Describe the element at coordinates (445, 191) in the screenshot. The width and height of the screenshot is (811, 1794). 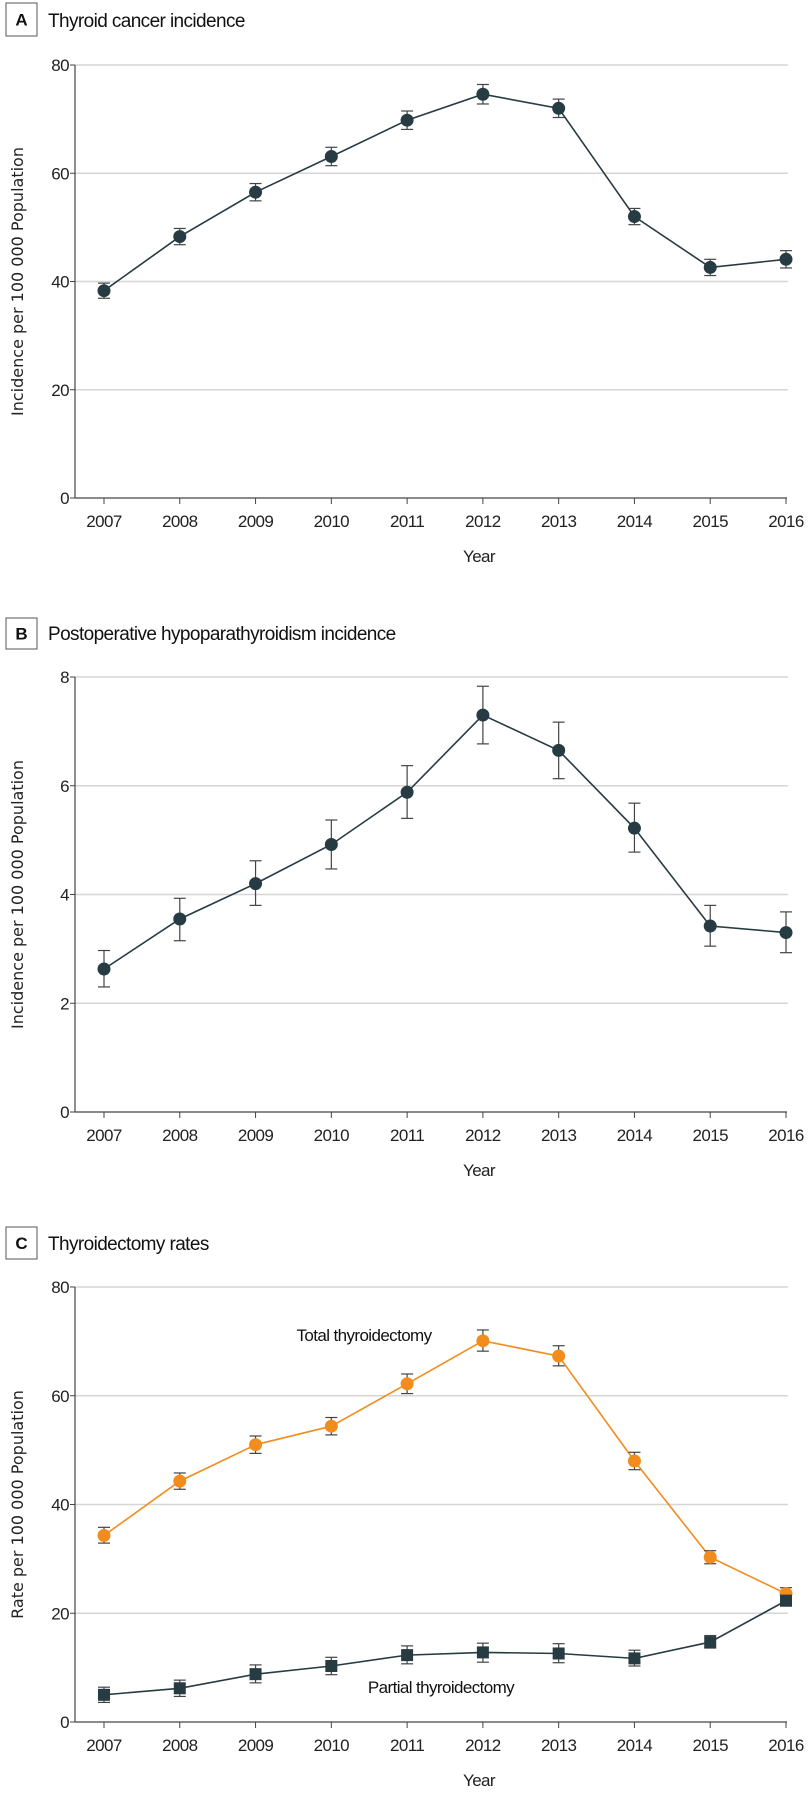
I see `series-thyroid-cancer-incidence` at that location.